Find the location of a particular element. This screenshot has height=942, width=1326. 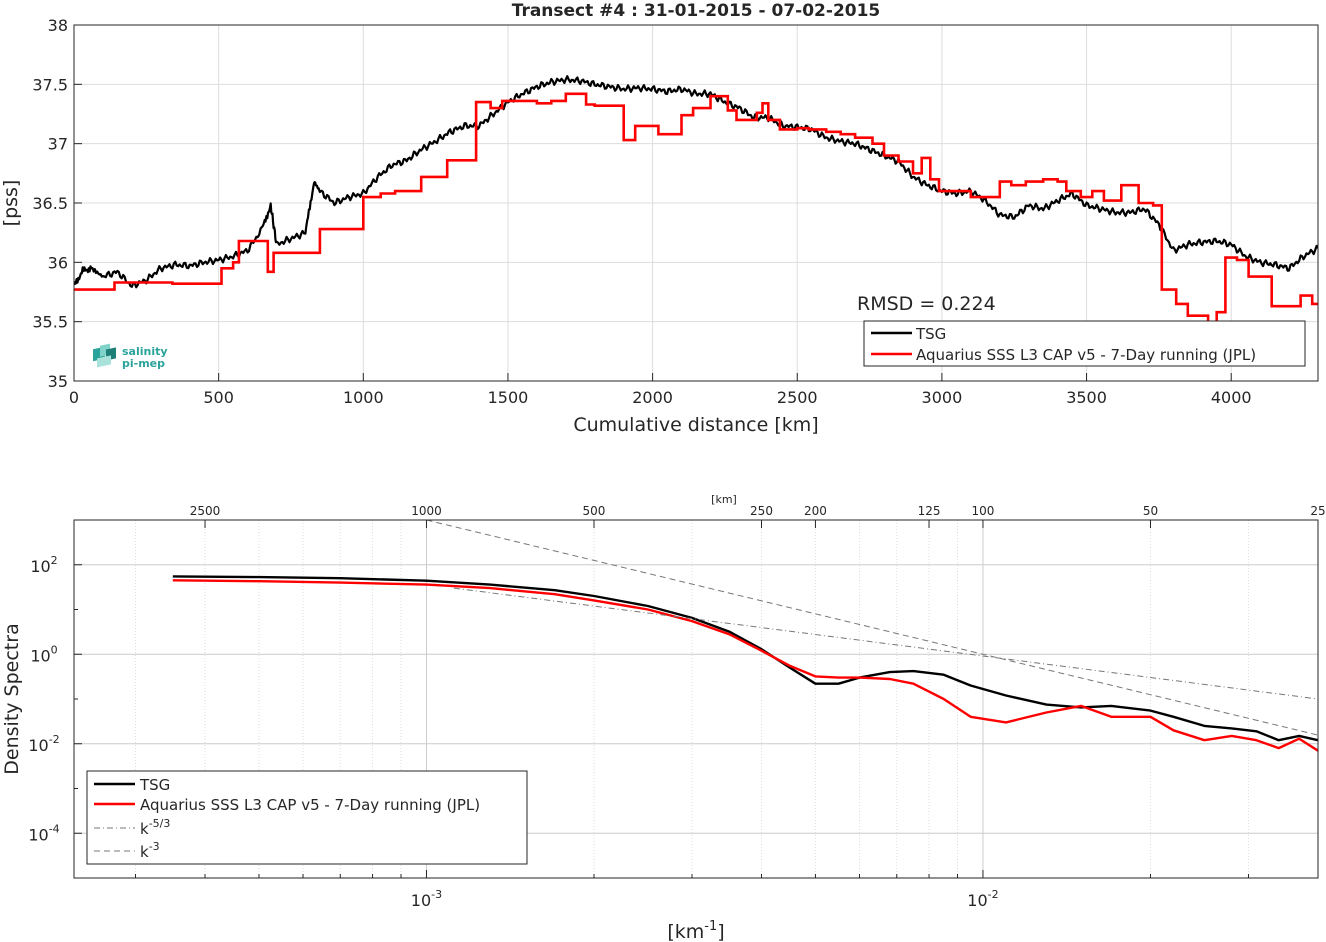

salinity-x-tick-label: 4000 is located at coordinates (1231, 397).